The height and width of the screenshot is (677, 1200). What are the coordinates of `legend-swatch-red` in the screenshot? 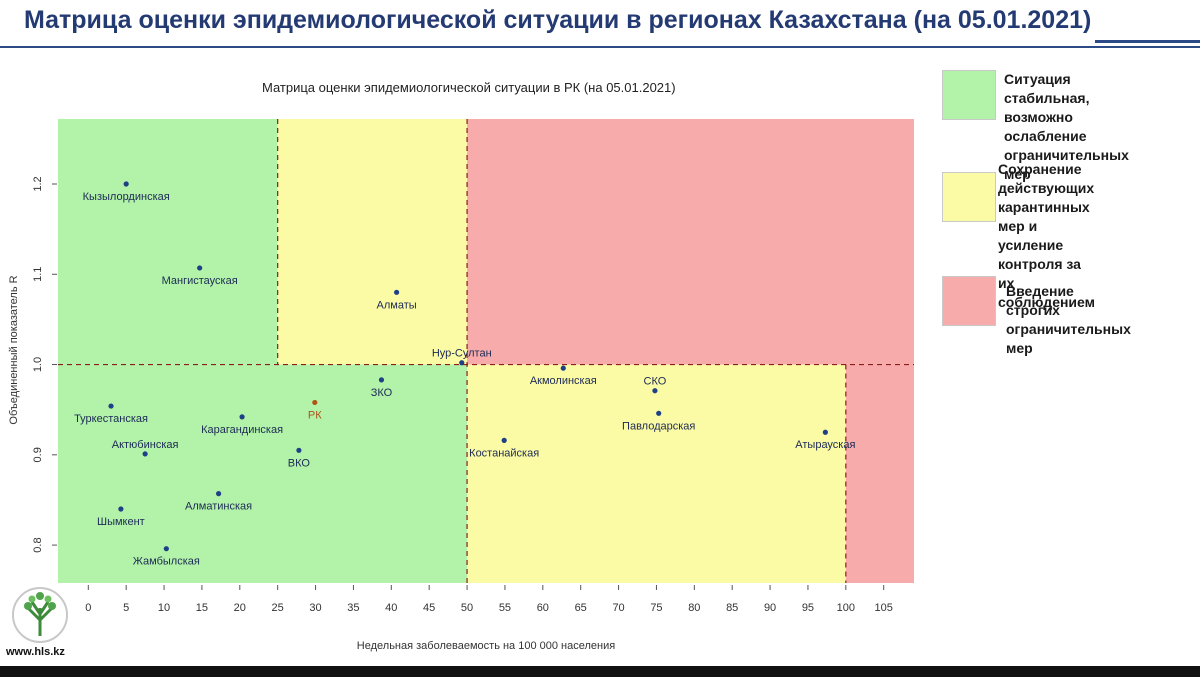 It's located at (969, 301).